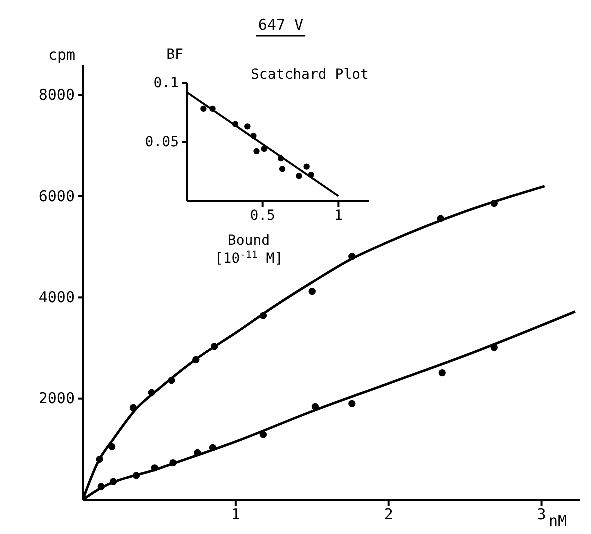  Describe the element at coordinates (56, 196) in the screenshot. I see `y-tick-label: 6000` at that location.